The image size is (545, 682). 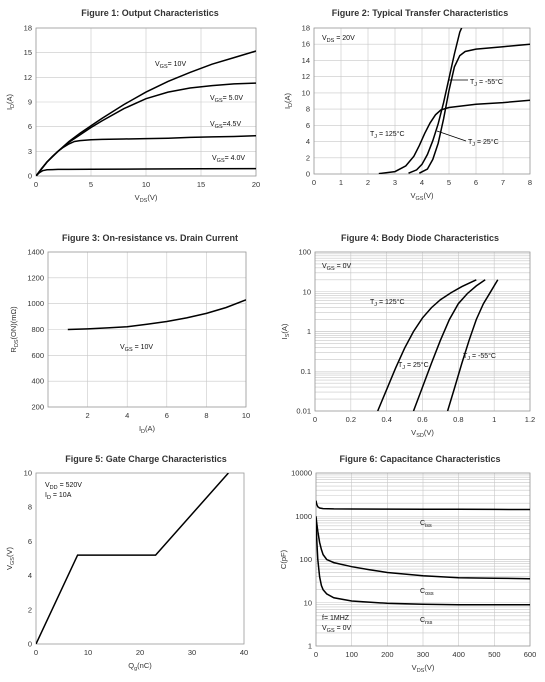 What do you see at coordinates (28, 28) in the screenshot?
I see `y-tick-label: 18` at bounding box center [28, 28].